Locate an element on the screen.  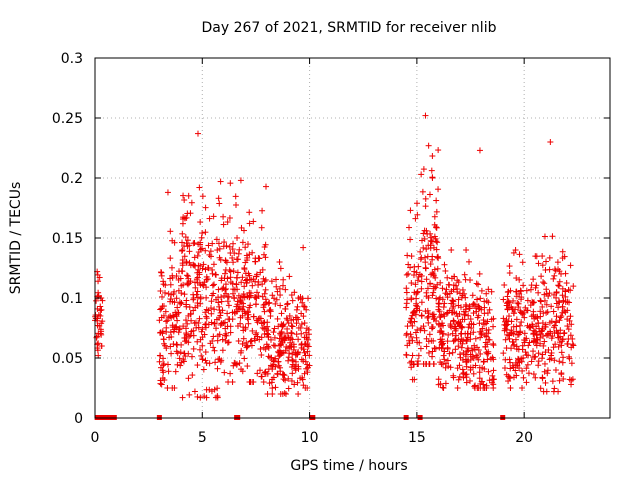
x-tick-label: 5 is located at coordinates (202, 438).